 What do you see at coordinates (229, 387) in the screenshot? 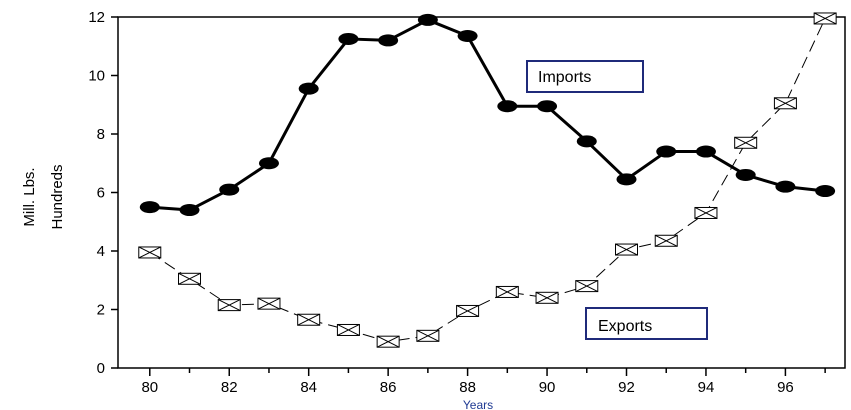
I see `x-tick-label-82: 82` at bounding box center [229, 387].